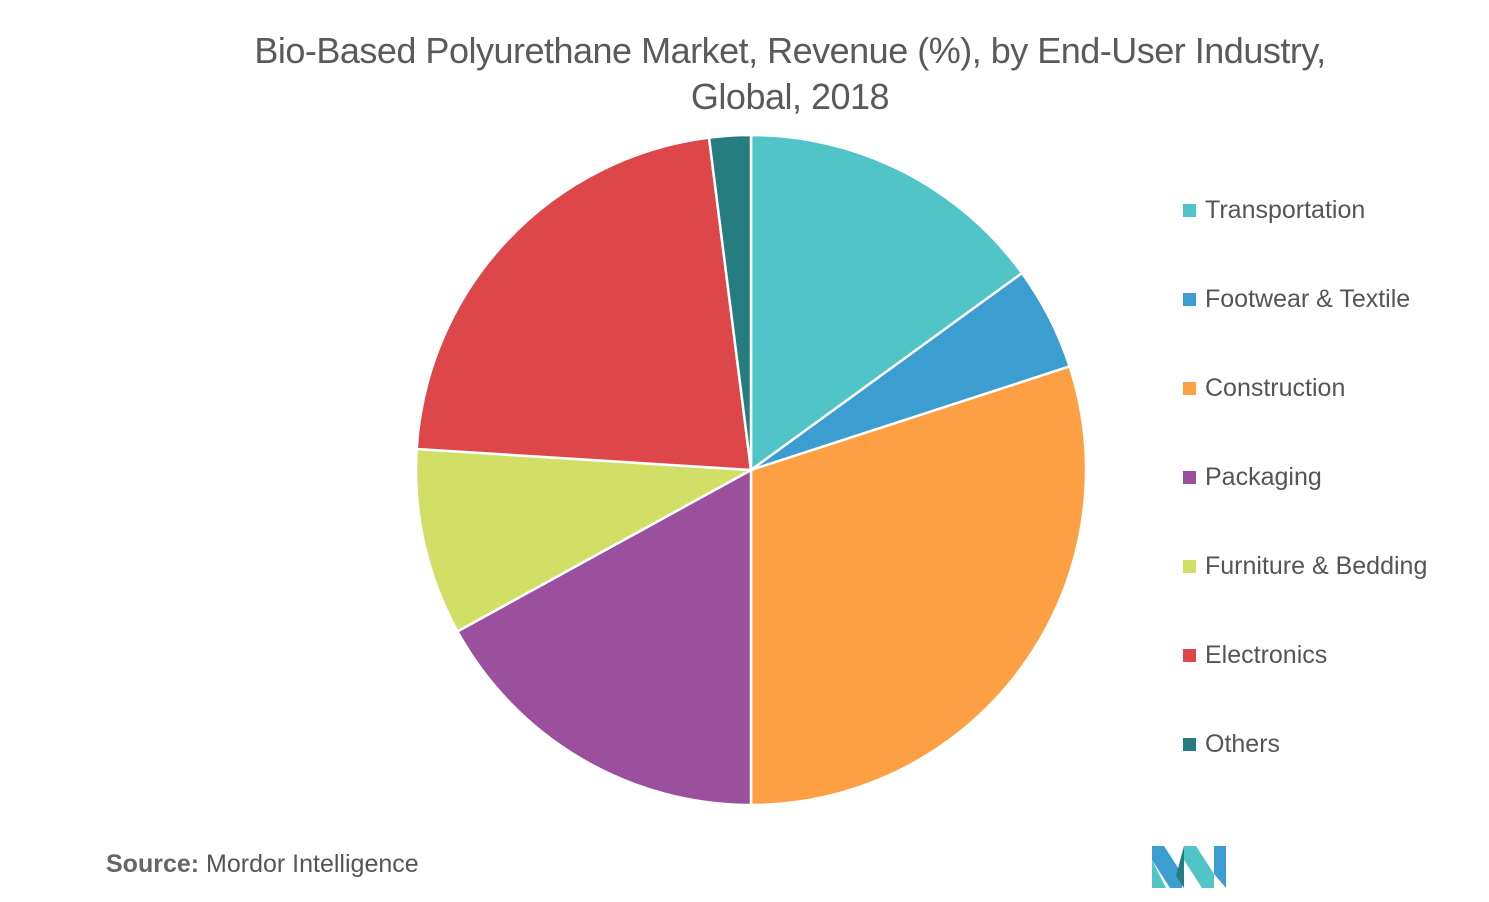 The height and width of the screenshot is (902, 1489). I want to click on legend-label: Transportation, so click(1285, 210).